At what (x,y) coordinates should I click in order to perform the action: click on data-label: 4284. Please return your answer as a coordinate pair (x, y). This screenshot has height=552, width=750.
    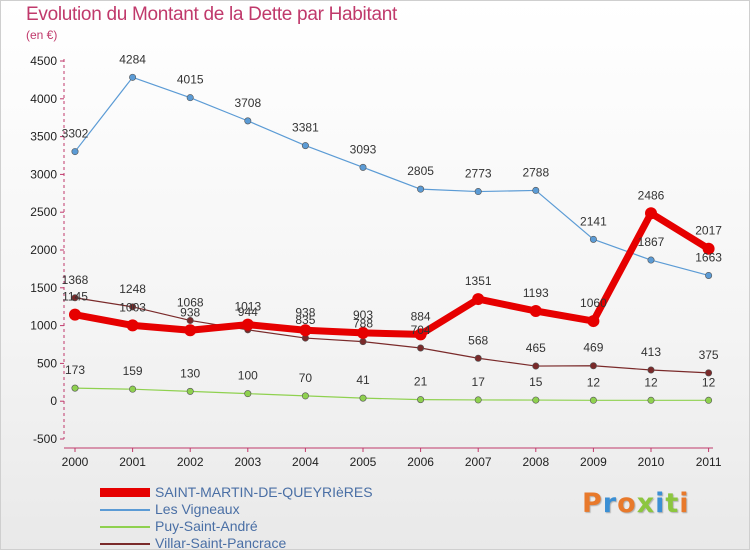
    Looking at the image, I should click on (132, 59).